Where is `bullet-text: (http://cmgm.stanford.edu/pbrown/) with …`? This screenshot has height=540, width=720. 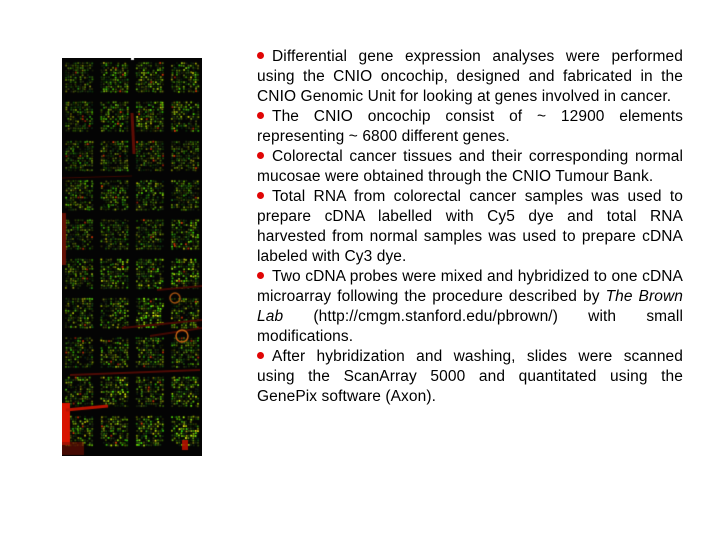 bullet-text: (http://cmgm.stanford.edu/pbrown/) with … is located at coordinates (470, 326).